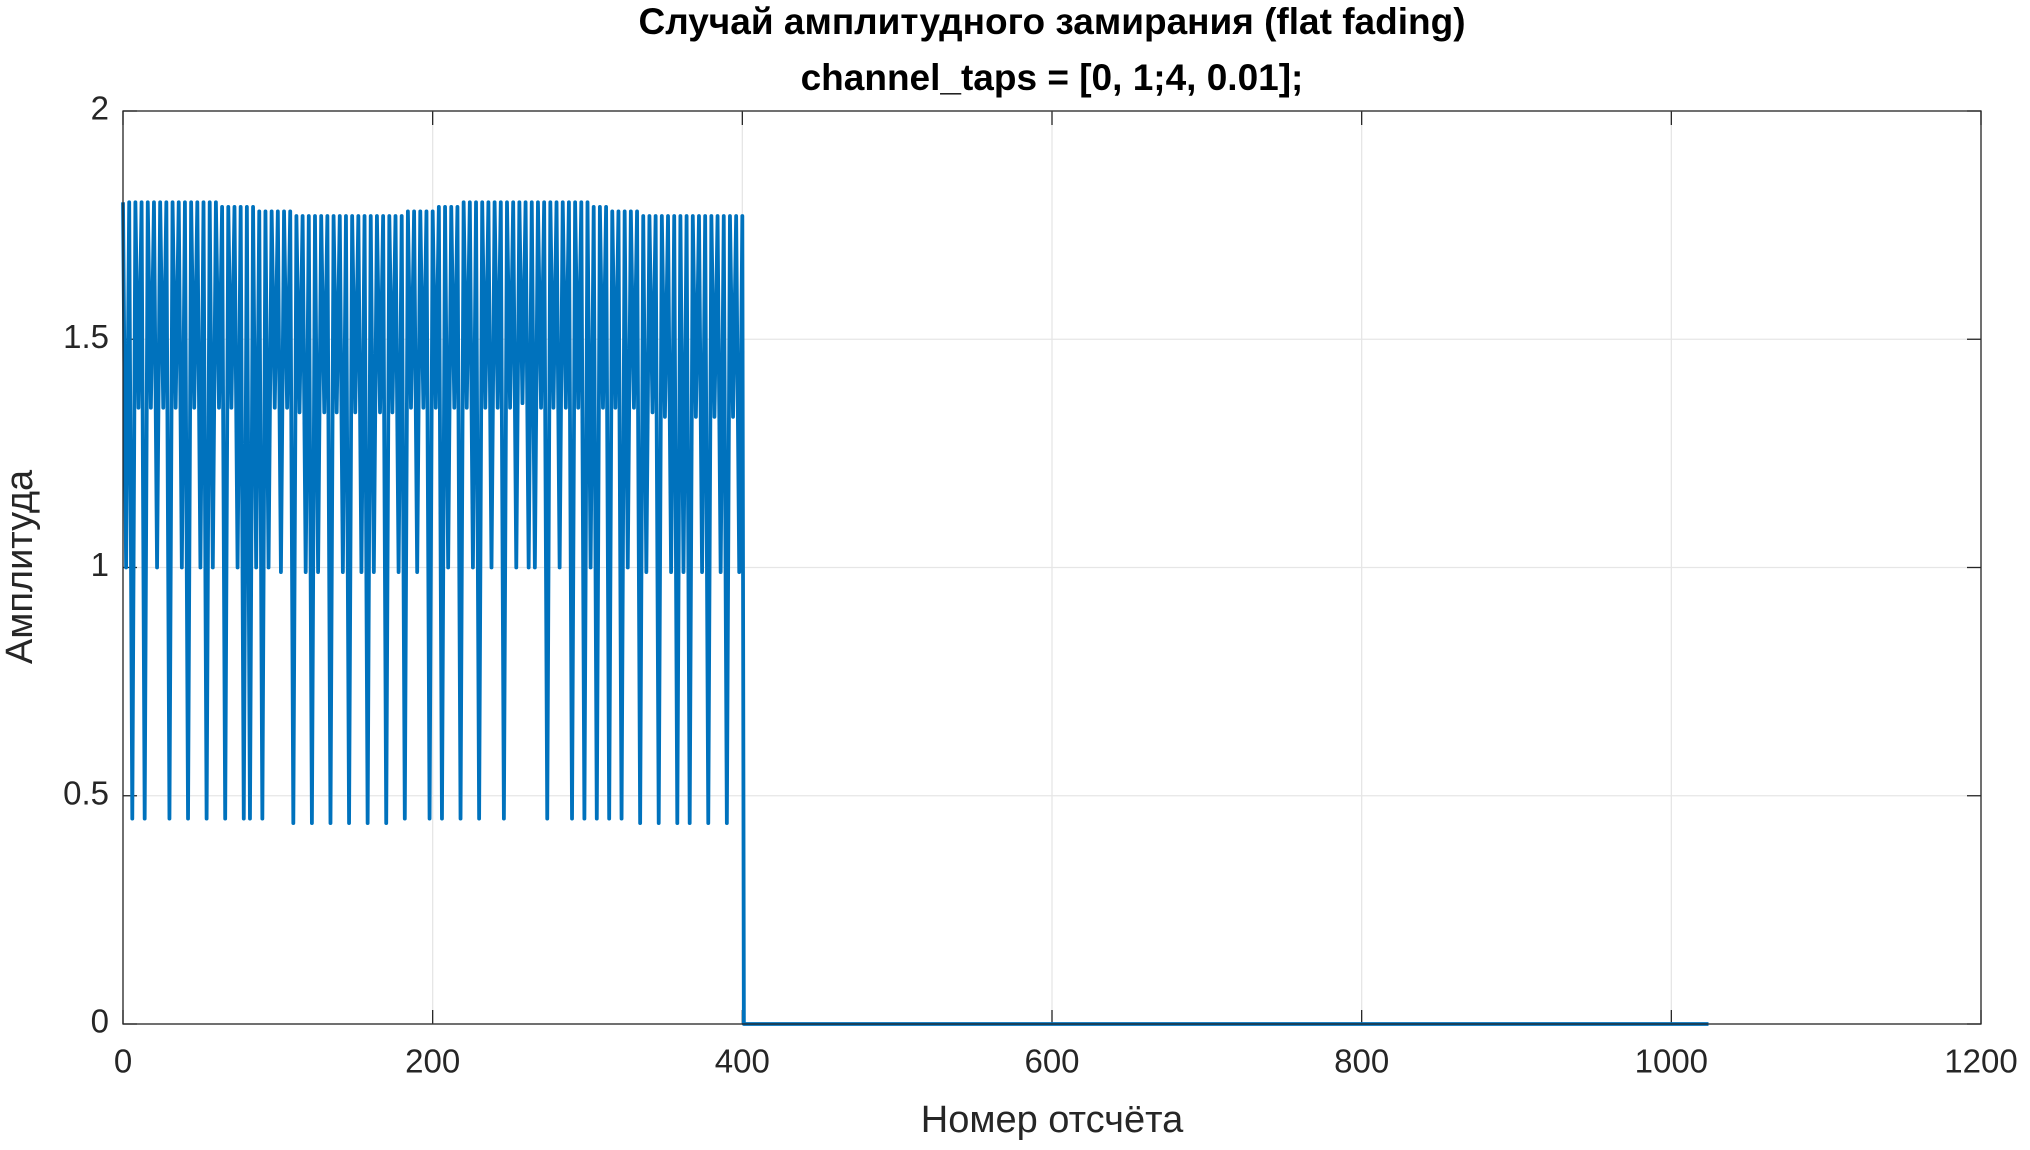  I want to click on x-tick-label: 600, so click(1051, 1061).